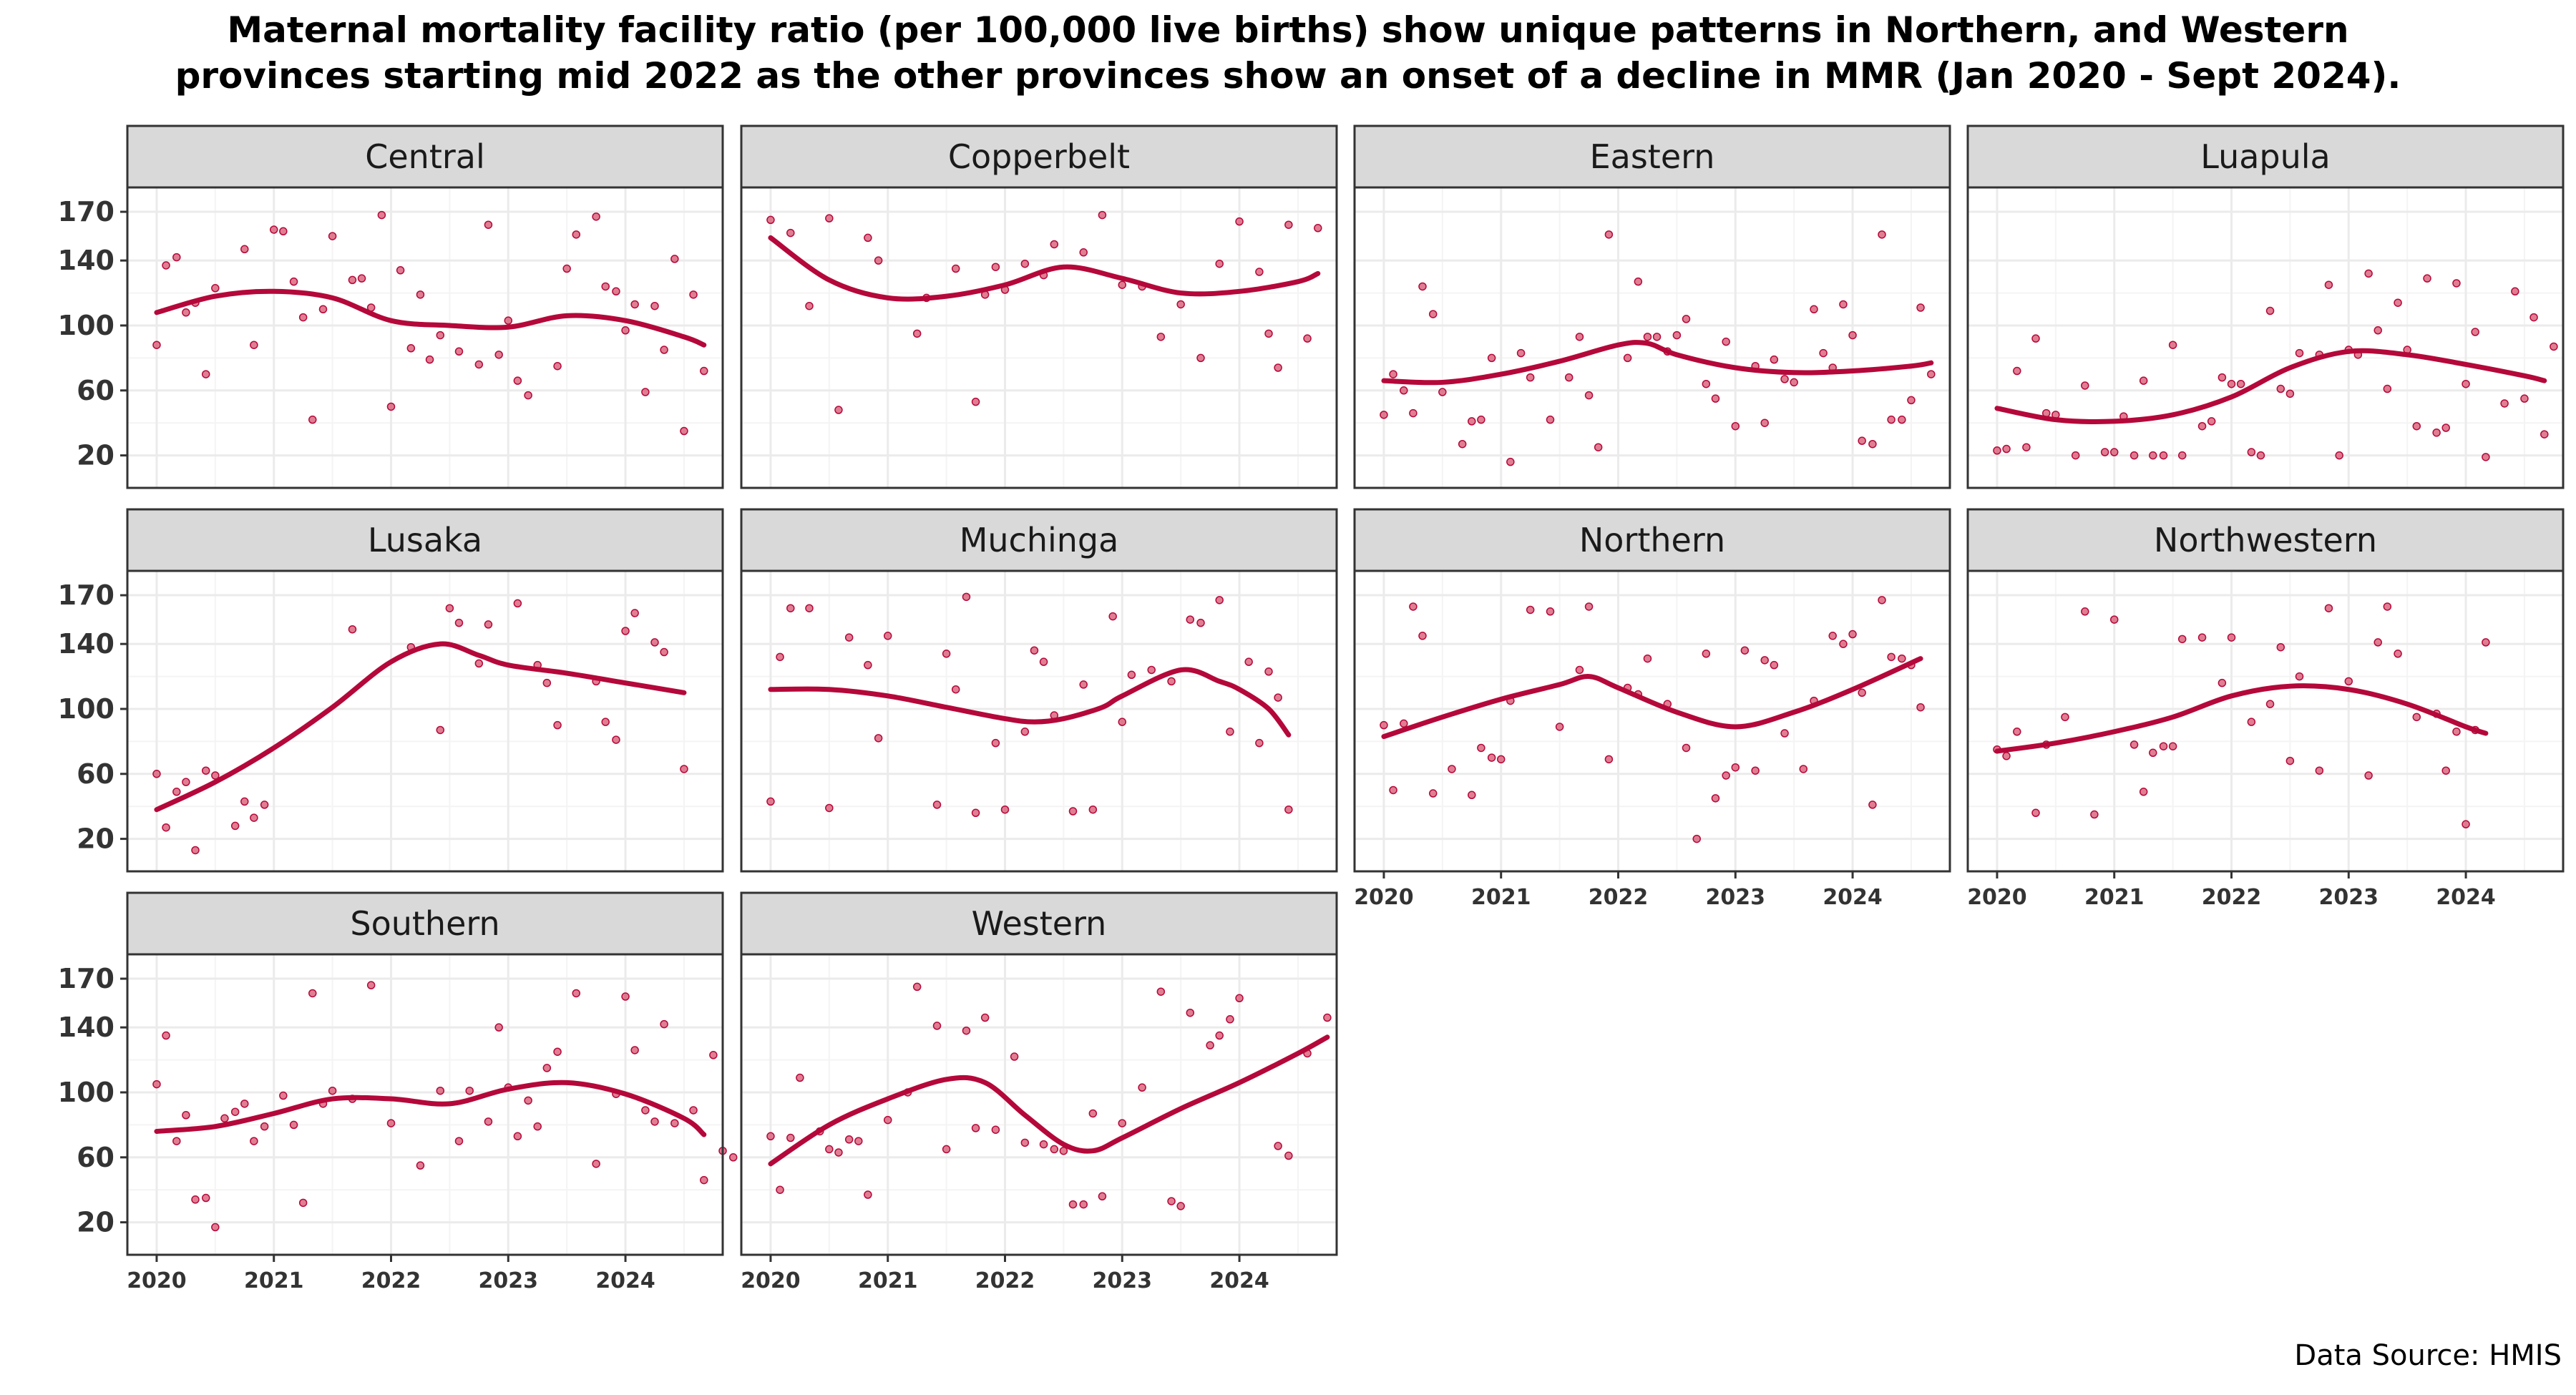 This screenshot has width=2576, height=1395. What do you see at coordinates (425, 721) in the screenshot?
I see `panel-border` at bounding box center [425, 721].